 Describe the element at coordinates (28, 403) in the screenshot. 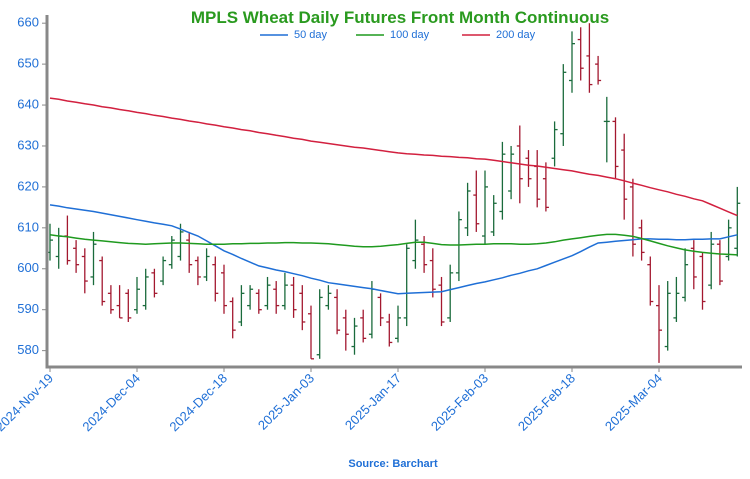

I see `x-tick-label: 2024-Nov-19` at that location.